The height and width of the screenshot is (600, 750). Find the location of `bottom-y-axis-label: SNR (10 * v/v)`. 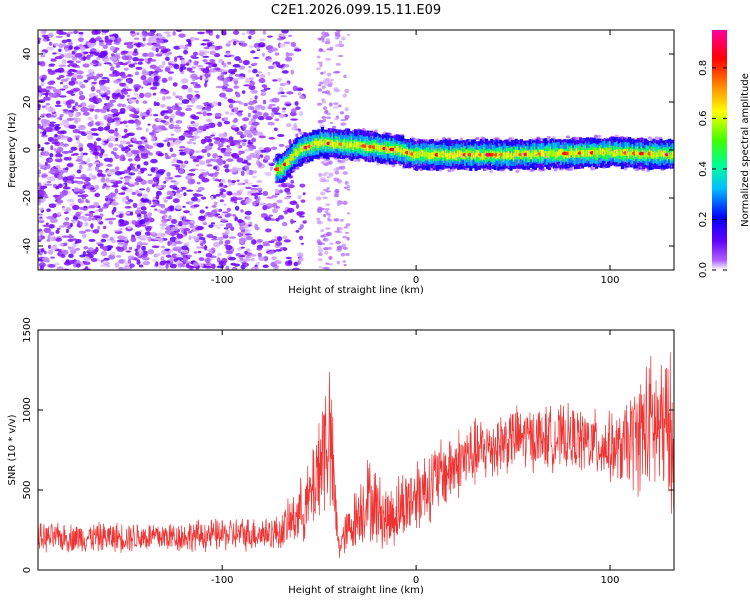

bottom-y-axis-label: SNR (10 * v/v) is located at coordinates (12, 449).